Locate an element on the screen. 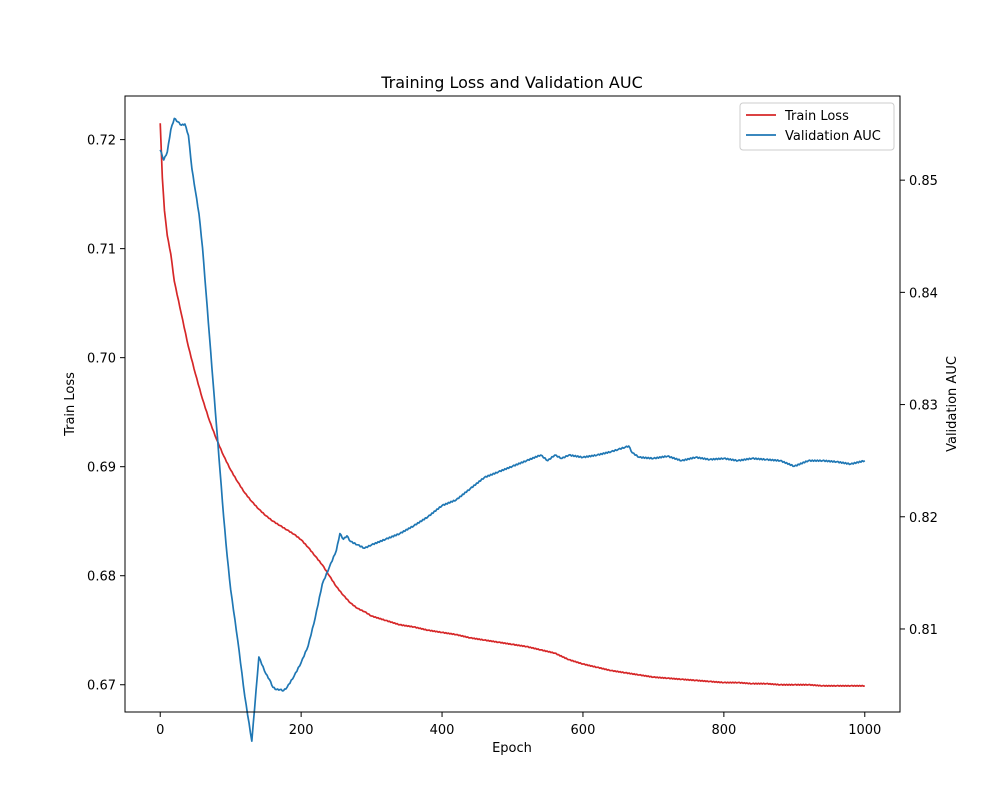 The image size is (1000, 800). x-tick-label: 0 is located at coordinates (160, 730).